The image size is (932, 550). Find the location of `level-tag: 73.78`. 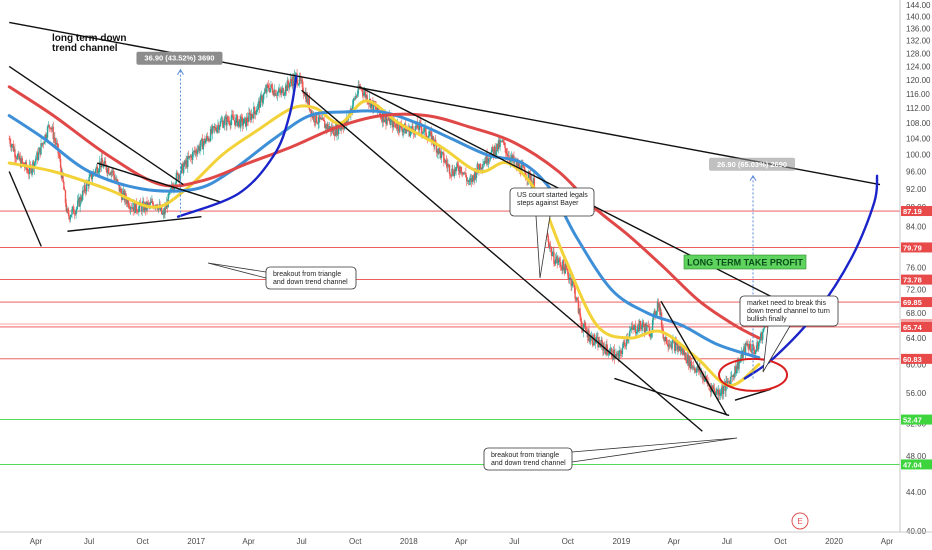

level-tag: 73.78 is located at coordinates (916, 279).